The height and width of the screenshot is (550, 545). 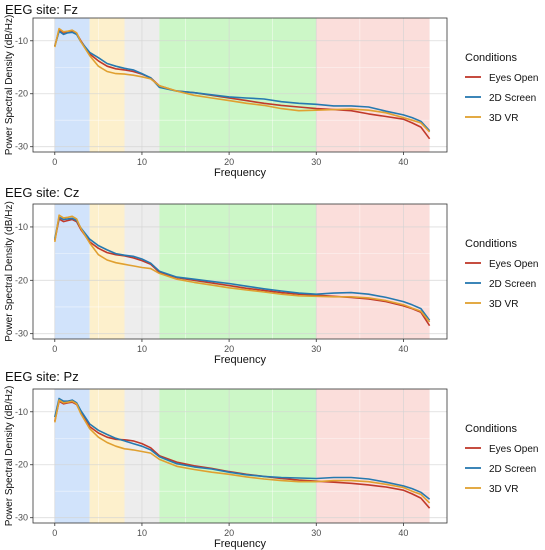 I want to click on panel-title: EEG site: Fz, so click(x=41, y=9).